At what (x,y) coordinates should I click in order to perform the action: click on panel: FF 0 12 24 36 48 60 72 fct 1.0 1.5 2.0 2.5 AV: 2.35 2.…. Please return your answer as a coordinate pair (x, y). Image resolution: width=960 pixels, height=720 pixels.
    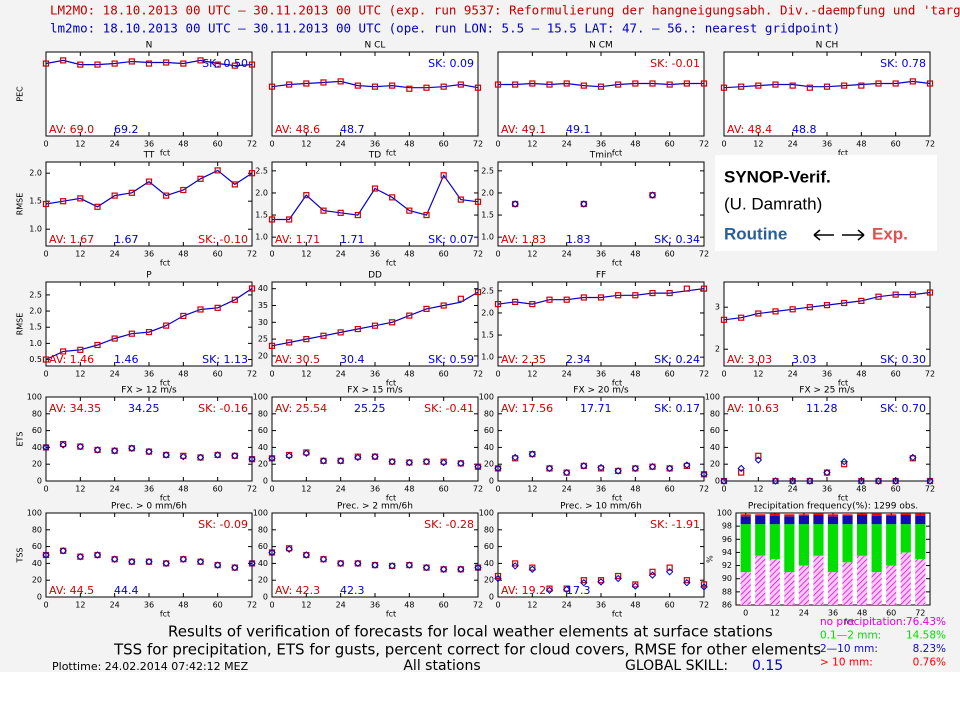
    Looking at the image, I should click on (595, 329).